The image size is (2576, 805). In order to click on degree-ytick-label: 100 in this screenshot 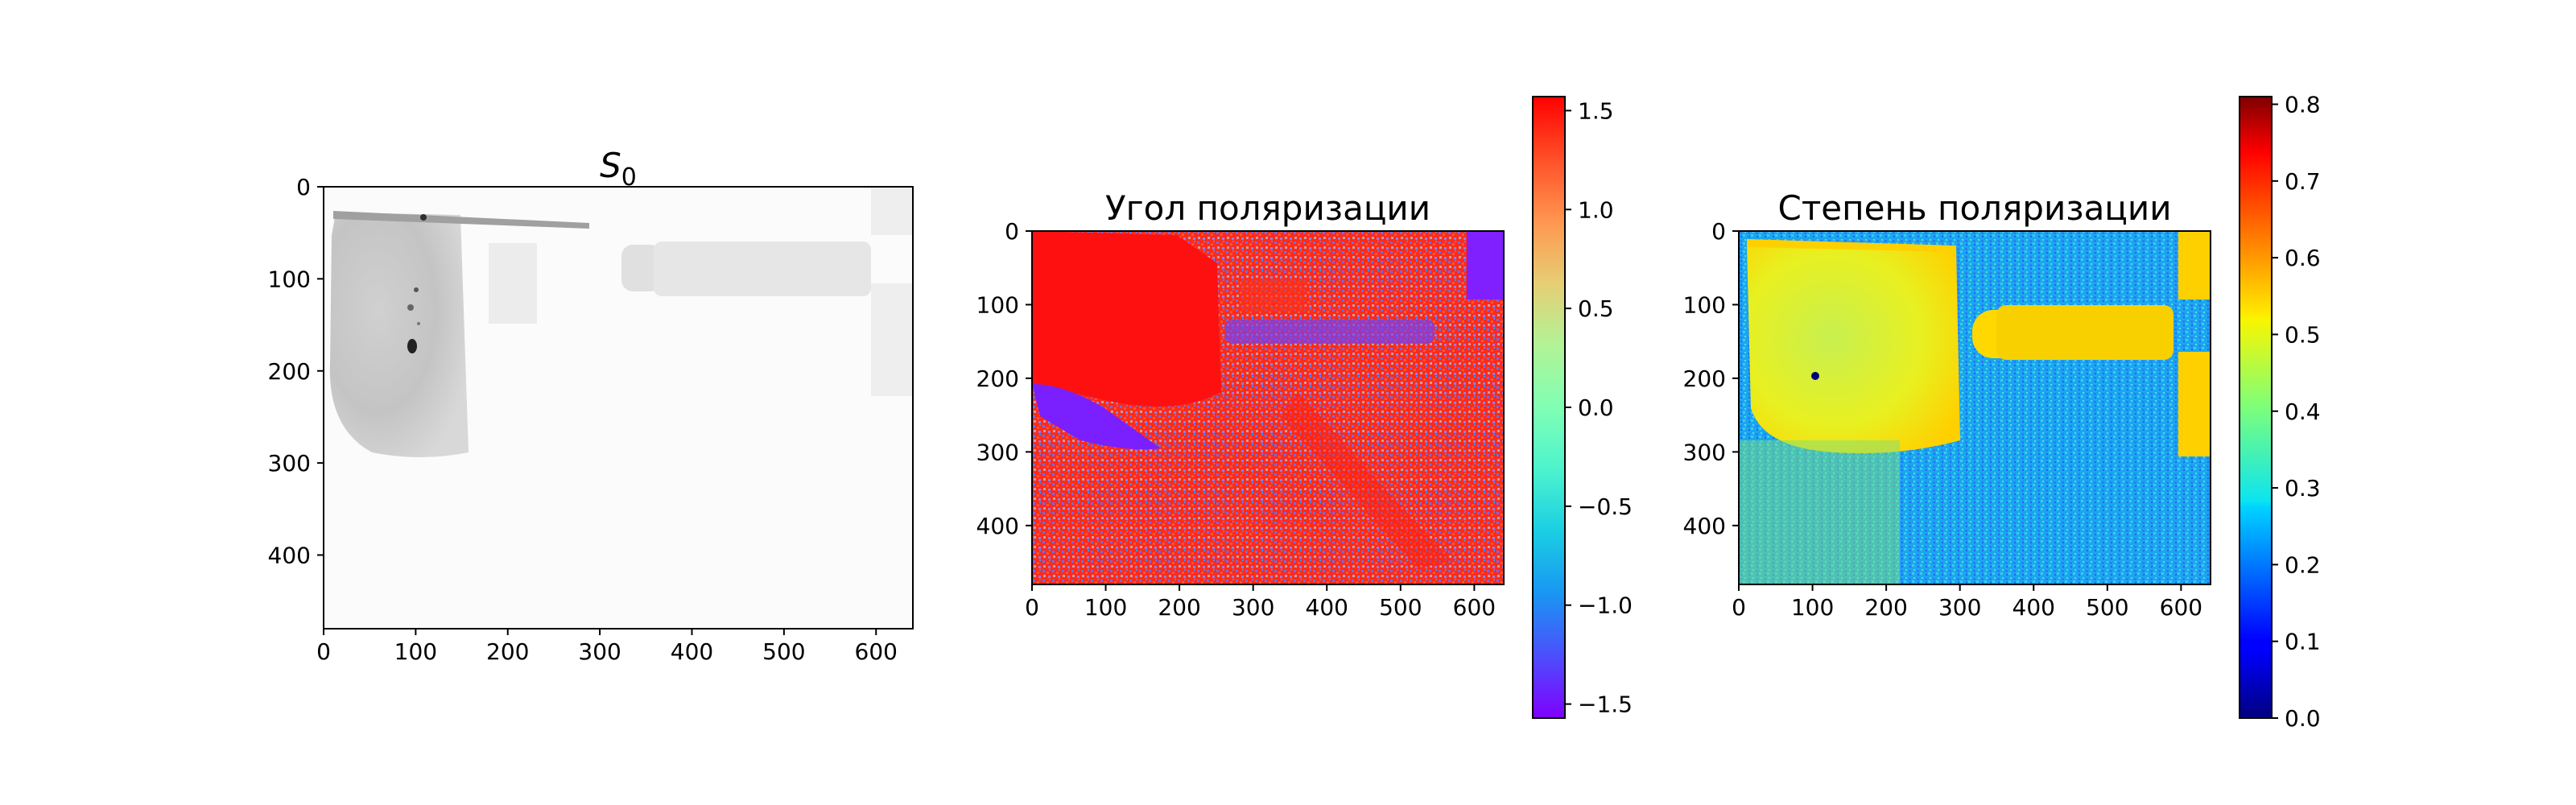, I will do `click(1704, 304)`.